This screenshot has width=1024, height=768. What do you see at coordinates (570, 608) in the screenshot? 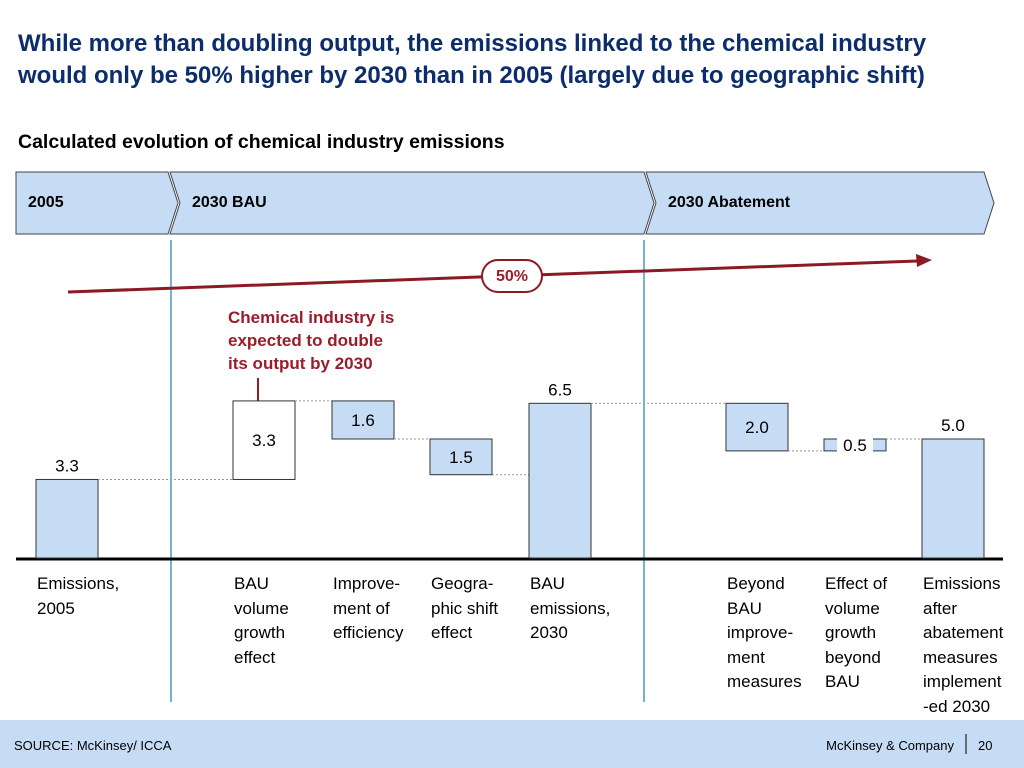
I see `category-label: BAU emissions, 2030` at bounding box center [570, 608].